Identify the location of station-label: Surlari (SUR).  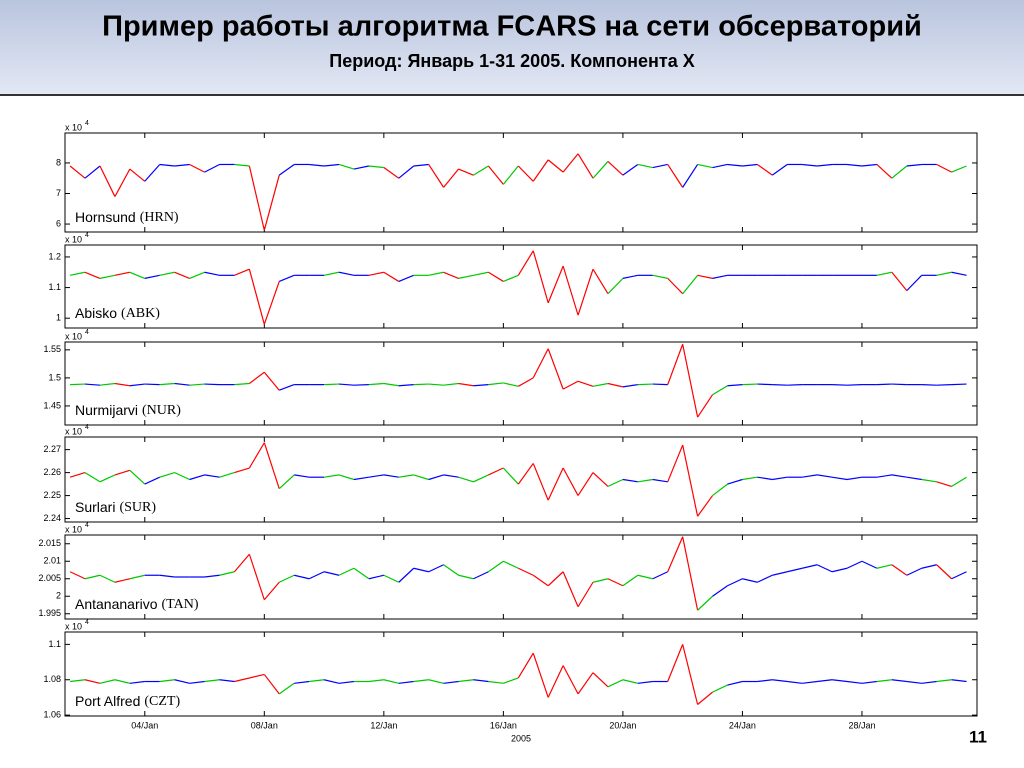
(115, 507).